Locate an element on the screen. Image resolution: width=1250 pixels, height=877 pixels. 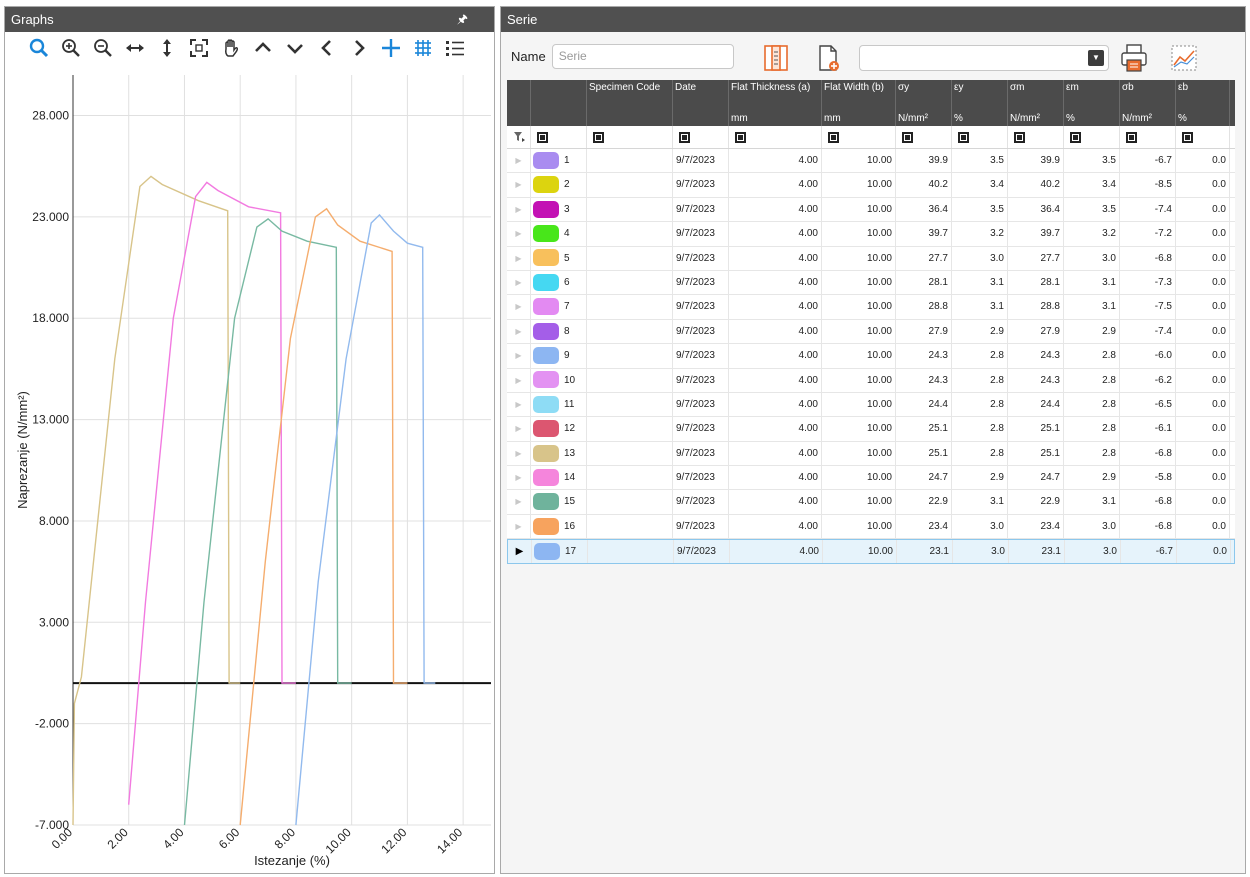
cell-sm: 27.7 is located at coordinates (1036, 258).